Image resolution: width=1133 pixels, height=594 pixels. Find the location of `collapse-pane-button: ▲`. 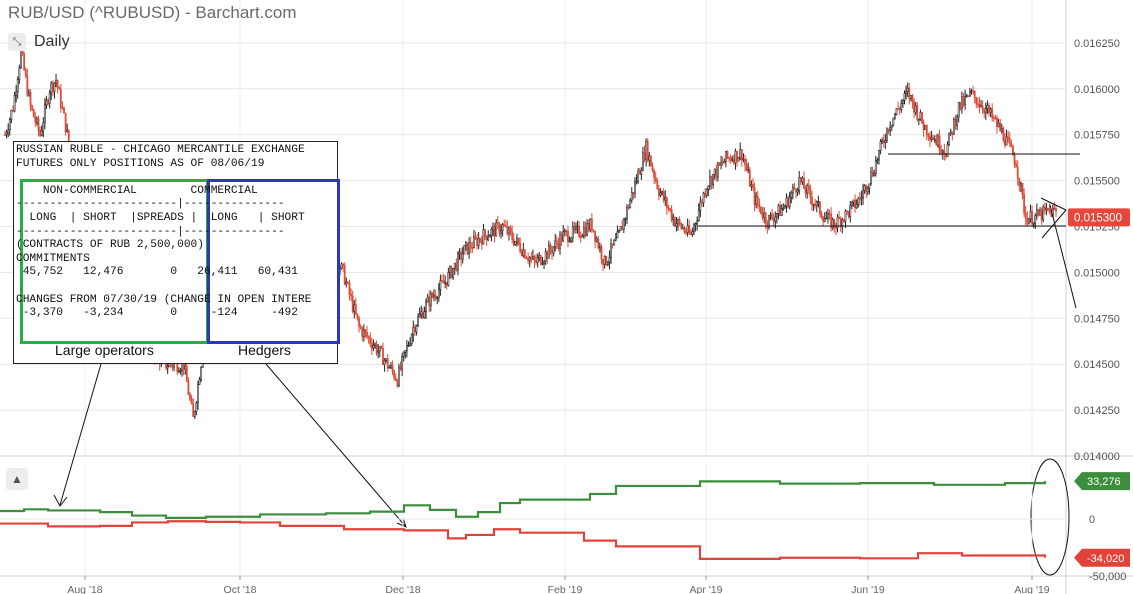

collapse-pane-button: ▲ is located at coordinates (17, 479).